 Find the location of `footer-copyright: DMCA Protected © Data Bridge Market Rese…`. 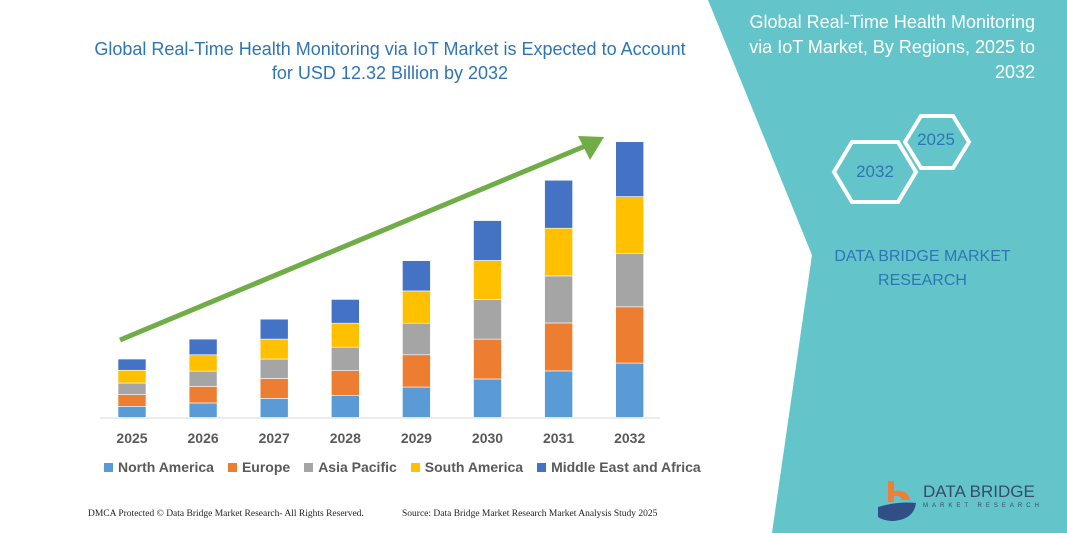

footer-copyright: DMCA Protected © Data Bridge Market Rese… is located at coordinates (226, 514).